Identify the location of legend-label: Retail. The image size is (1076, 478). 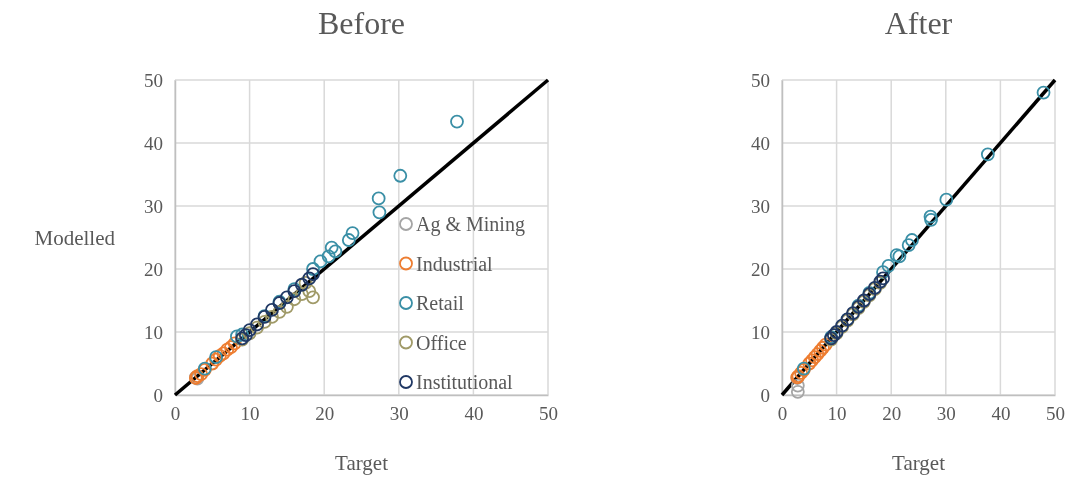
(440, 303).